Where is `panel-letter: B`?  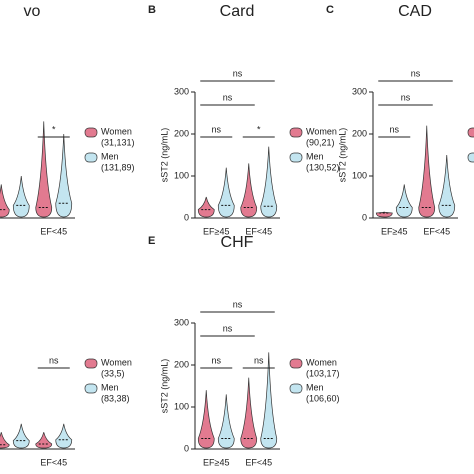
panel-letter: B is located at coordinates (152, 10).